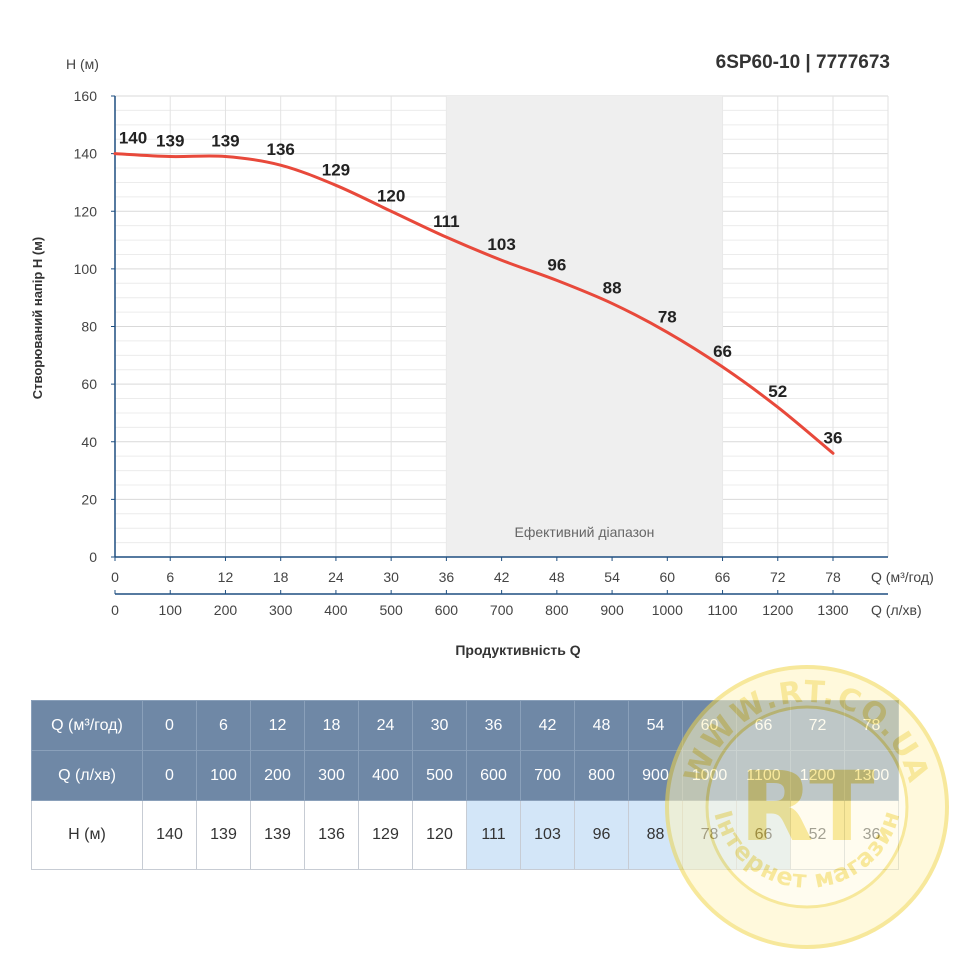 Image resolution: width=960 pixels, height=960 pixels. What do you see at coordinates (281, 610) in the screenshot?
I see `x-secondary-tick-label: 300` at bounding box center [281, 610].